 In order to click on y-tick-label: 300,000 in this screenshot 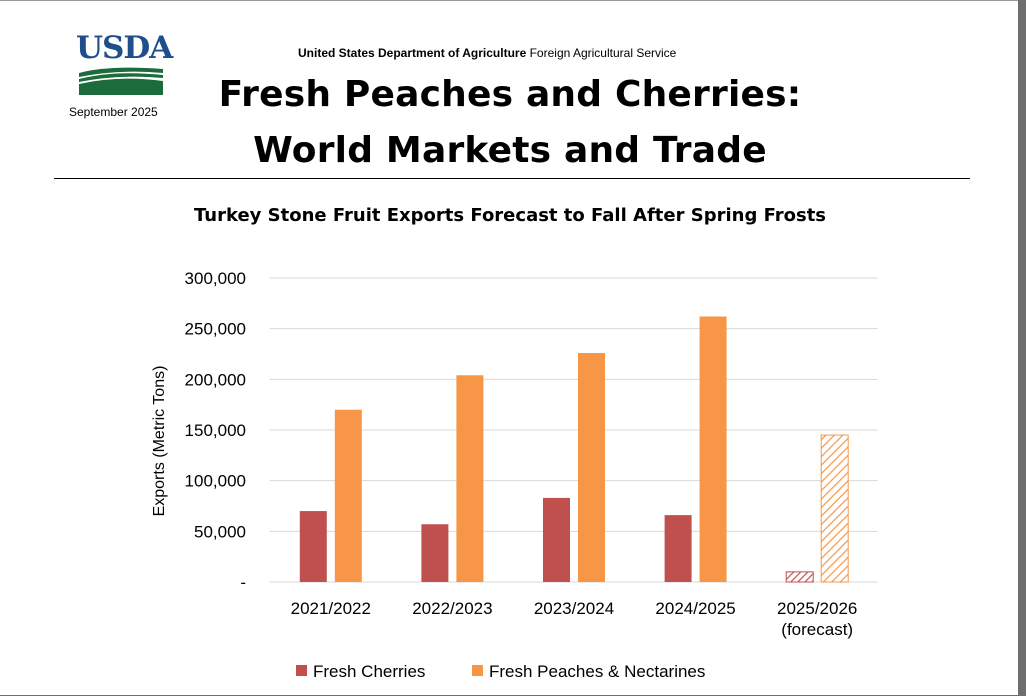, I will do `click(215, 278)`.